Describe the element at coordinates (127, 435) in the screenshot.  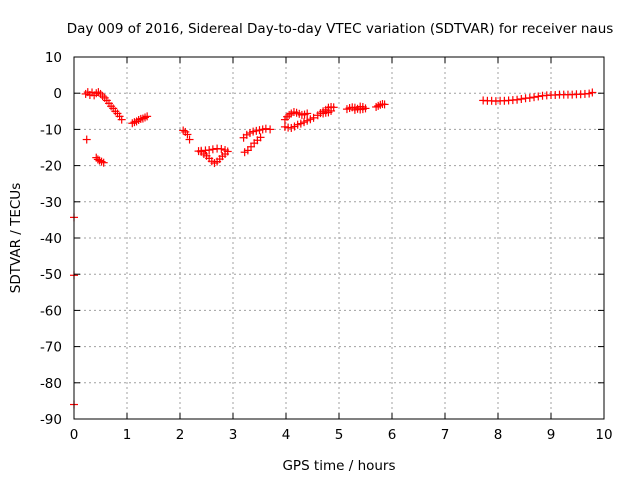
I see `x-tick-label: 1` at that location.